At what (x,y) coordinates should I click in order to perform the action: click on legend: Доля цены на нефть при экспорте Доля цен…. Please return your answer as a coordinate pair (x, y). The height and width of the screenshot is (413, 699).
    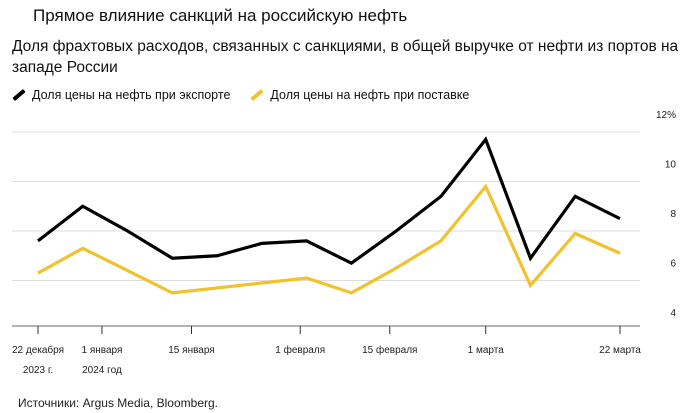
    Looking at the image, I should click on (240, 95).